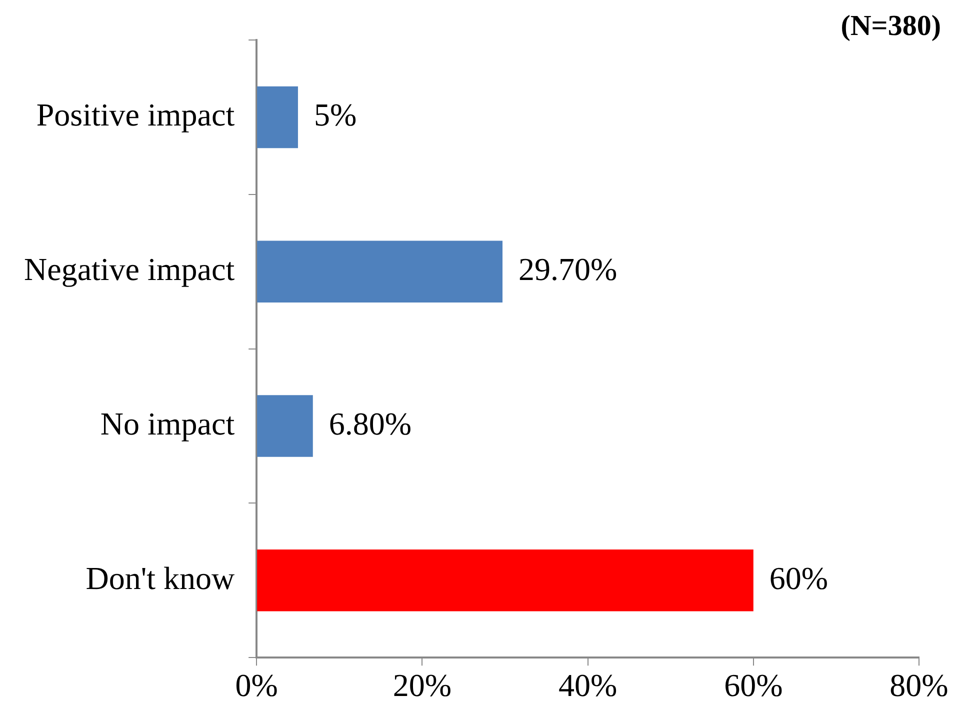  I want to click on x-tick-label: 20%, so click(422, 685).